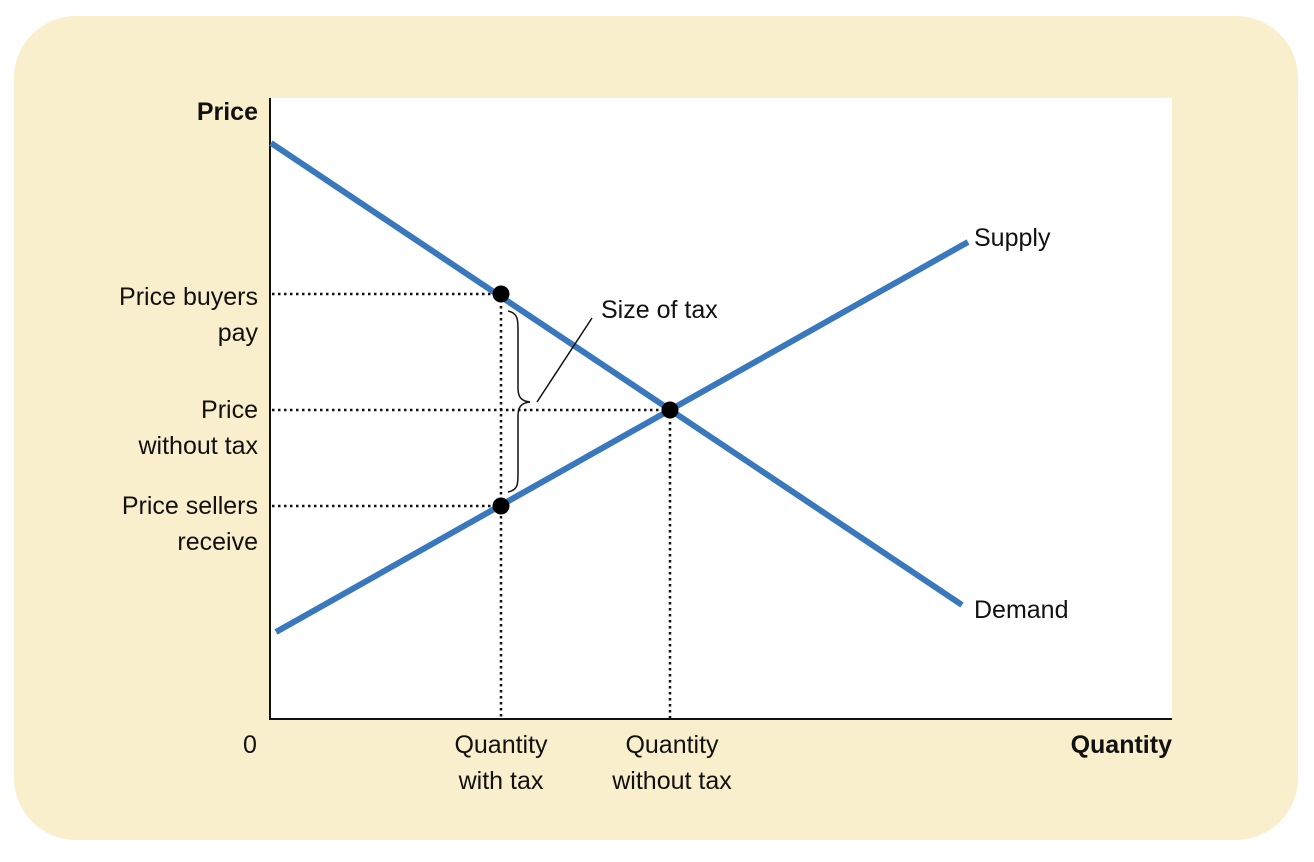 Image resolution: width=1314 pixels, height=862 pixels. I want to click on point-buyers-price, so click(501, 294).